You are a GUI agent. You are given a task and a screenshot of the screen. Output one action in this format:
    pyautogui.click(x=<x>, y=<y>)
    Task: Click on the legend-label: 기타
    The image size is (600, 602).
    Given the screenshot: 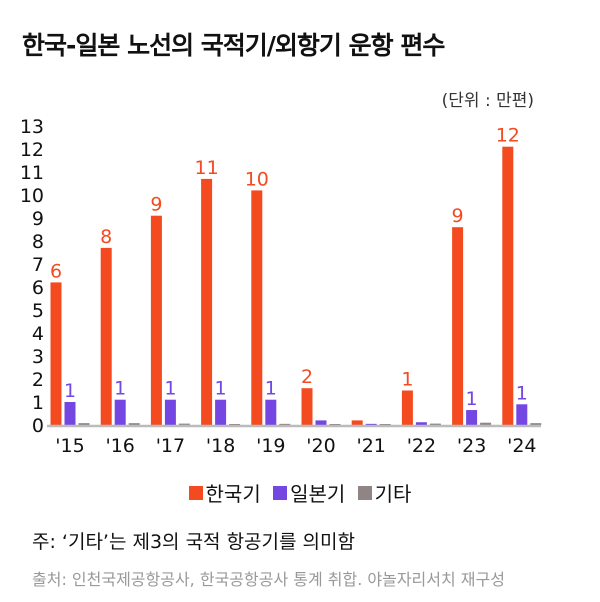 What is the action you would take?
    pyautogui.click(x=393, y=494)
    